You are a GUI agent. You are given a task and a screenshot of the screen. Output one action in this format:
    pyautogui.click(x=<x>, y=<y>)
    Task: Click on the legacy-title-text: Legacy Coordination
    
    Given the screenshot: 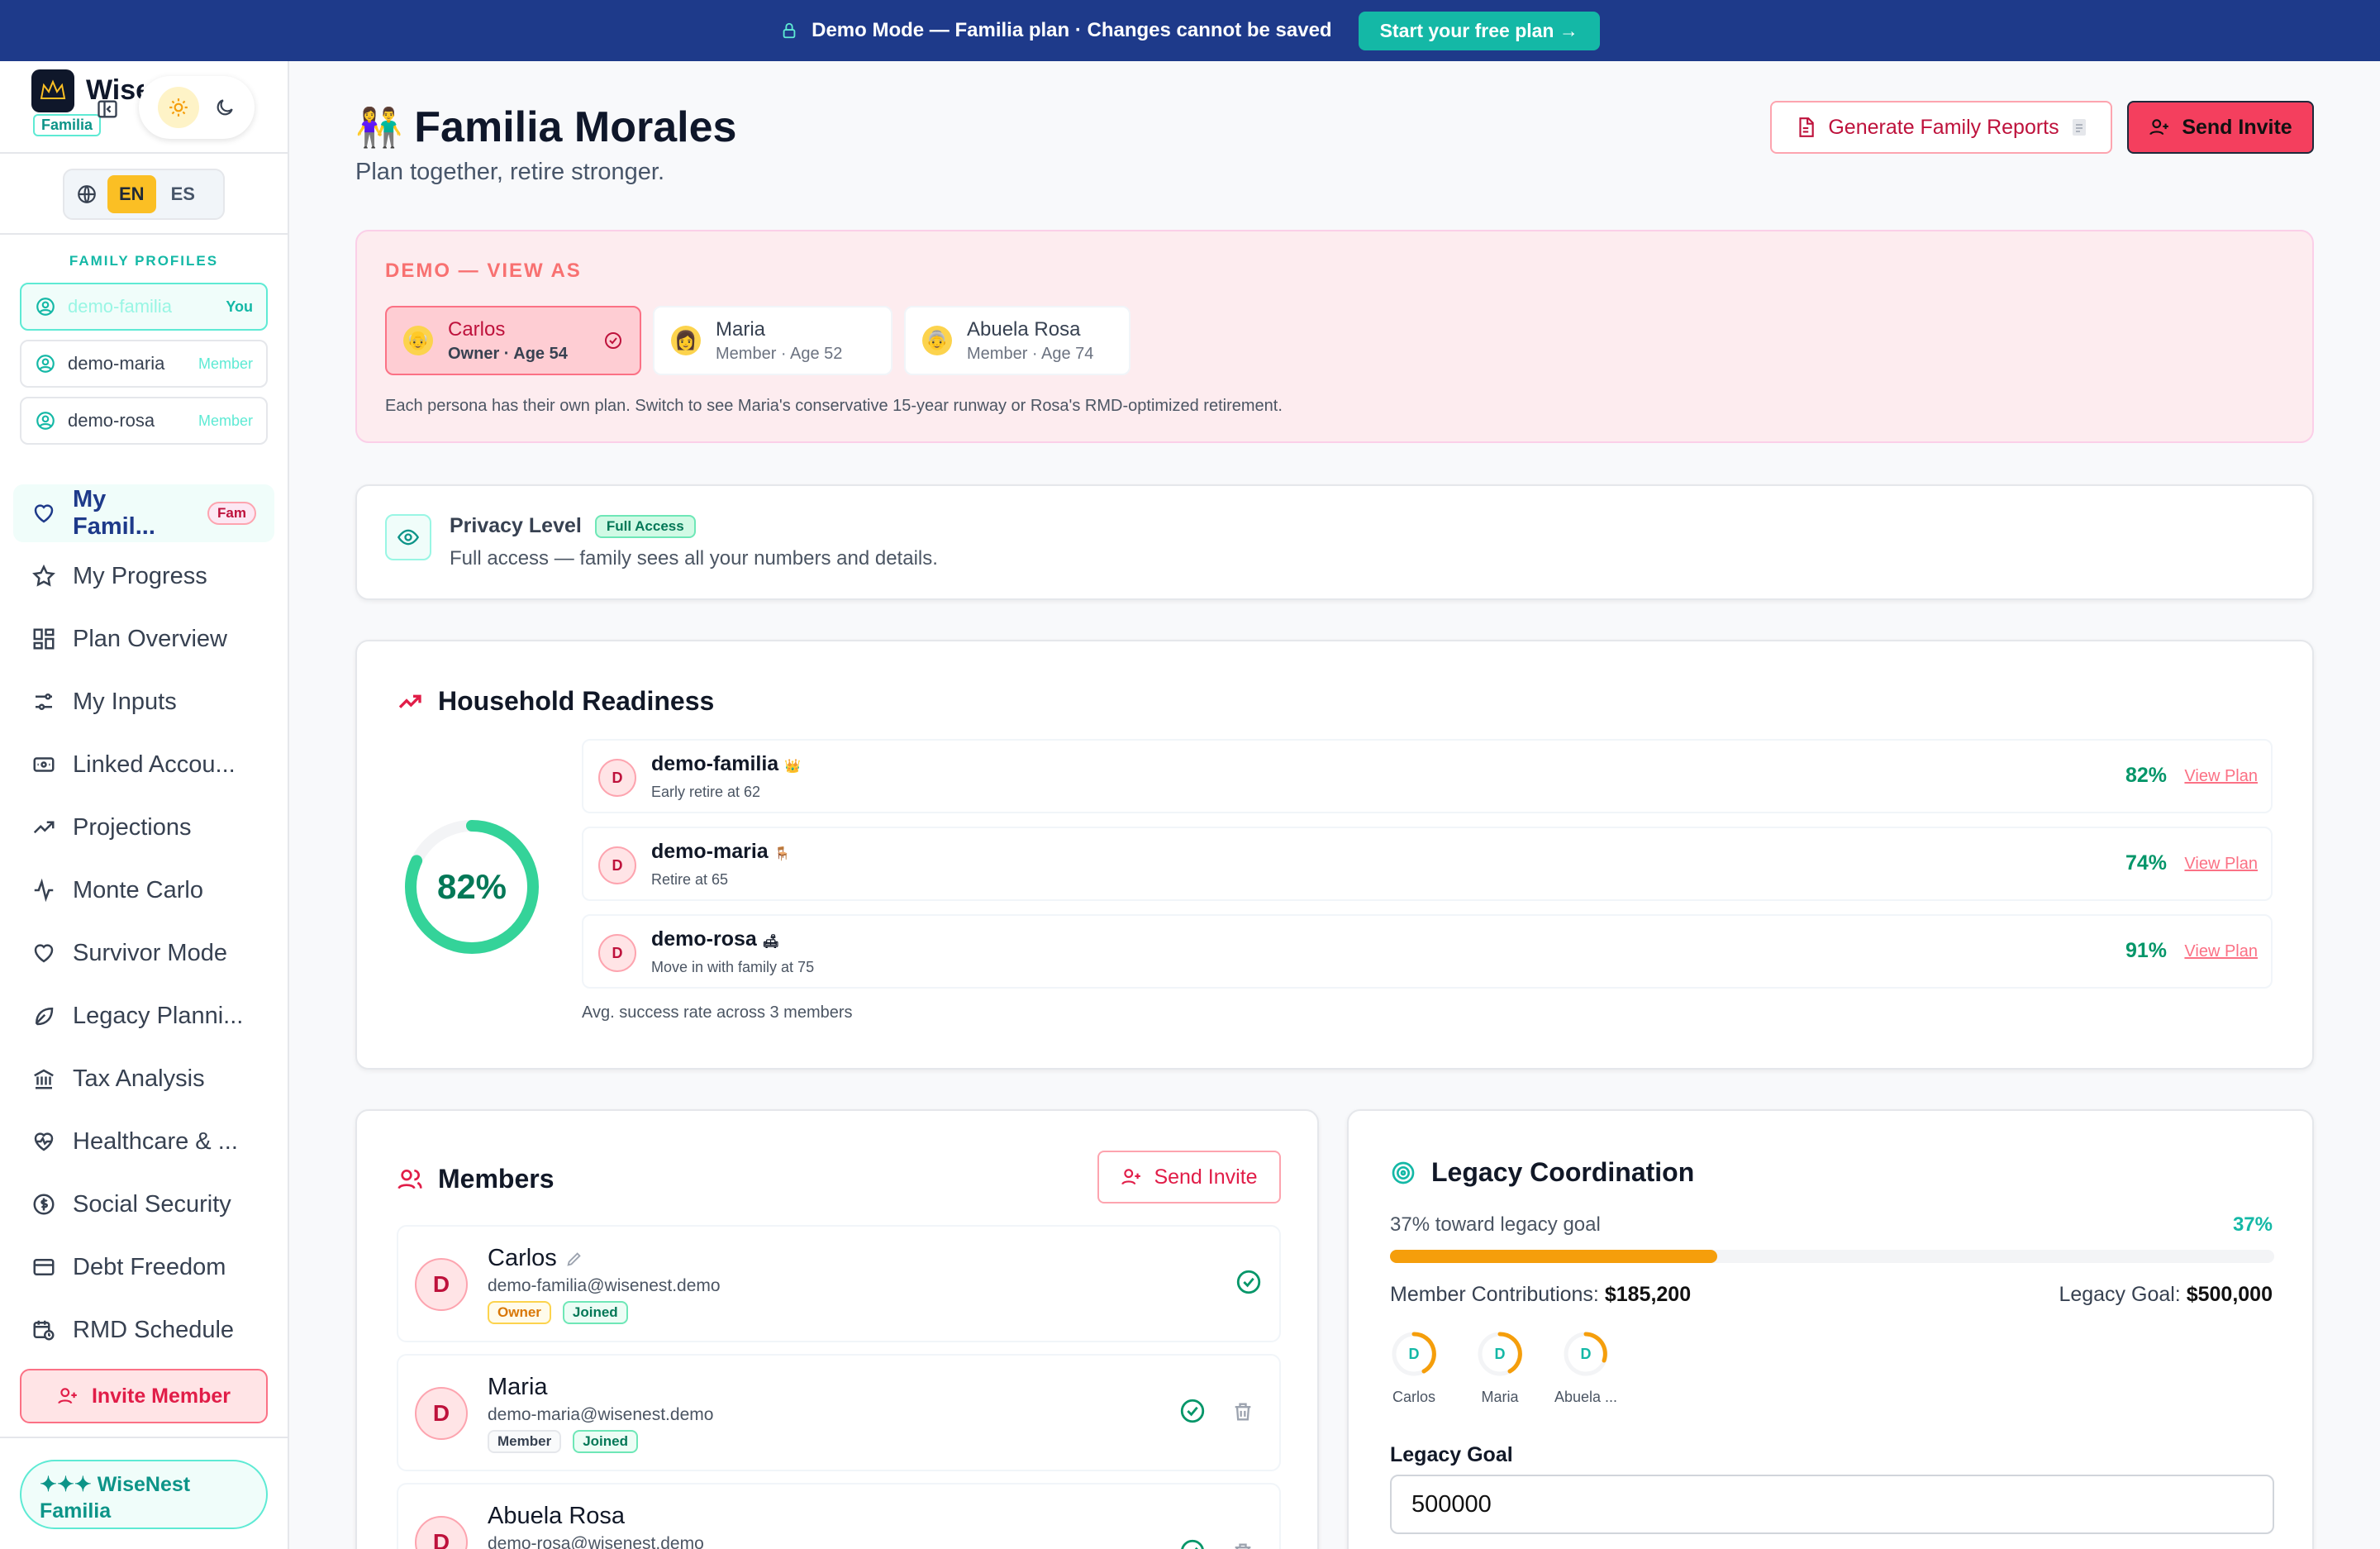 What is the action you would take?
    pyautogui.click(x=1563, y=1172)
    